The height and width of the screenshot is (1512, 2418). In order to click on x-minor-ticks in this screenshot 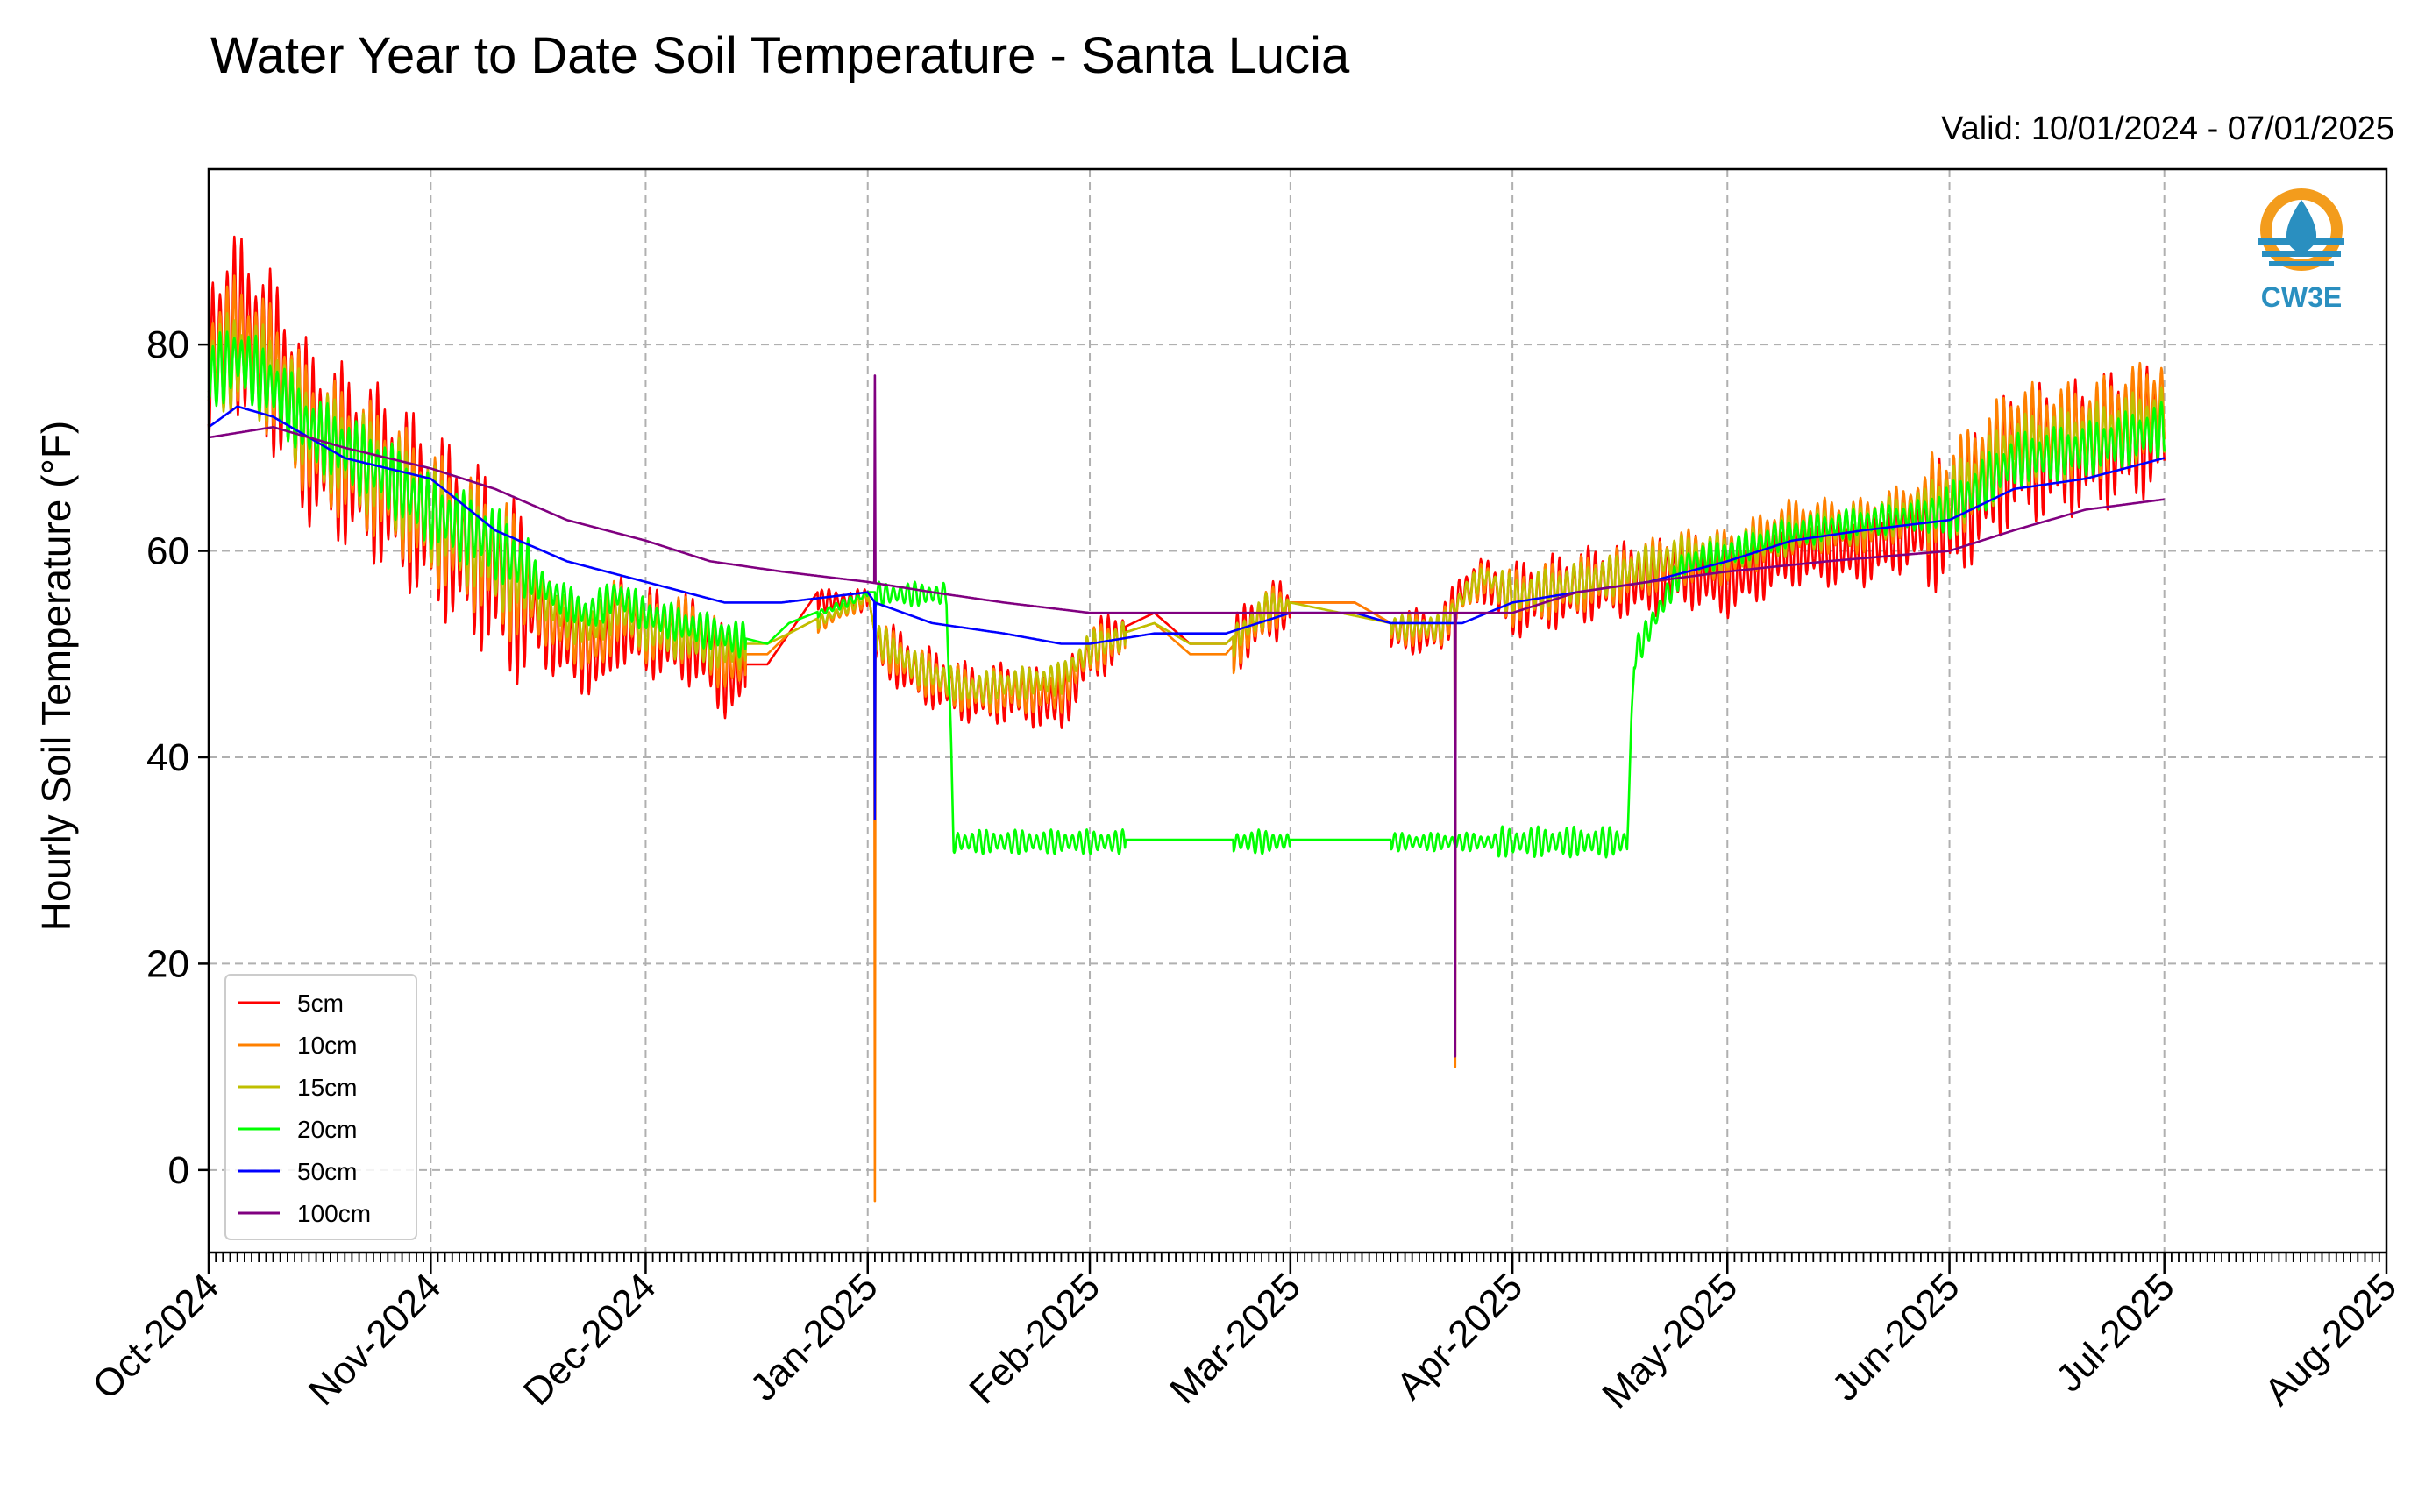, I will do `click(1297, 1257)`.